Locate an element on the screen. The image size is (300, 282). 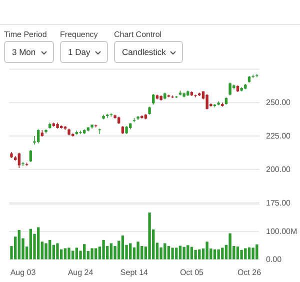
text: Chart Control is located at coordinates (138, 34).